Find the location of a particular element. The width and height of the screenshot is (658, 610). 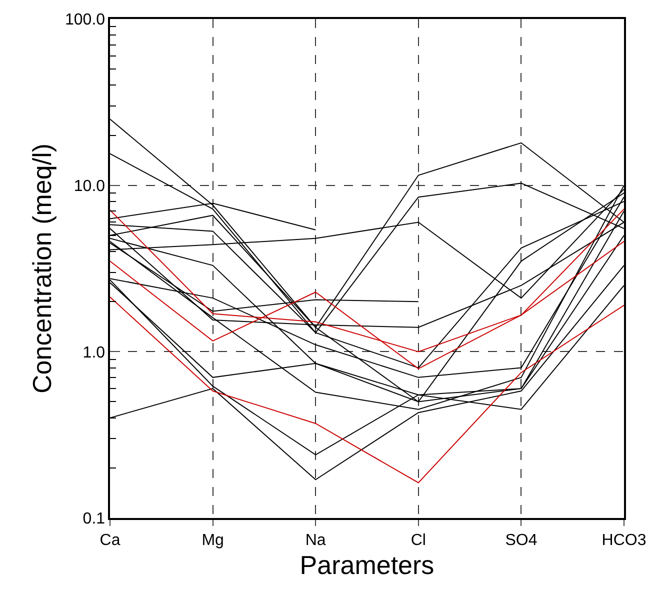

x-tick-label: Mg is located at coordinates (213, 540).